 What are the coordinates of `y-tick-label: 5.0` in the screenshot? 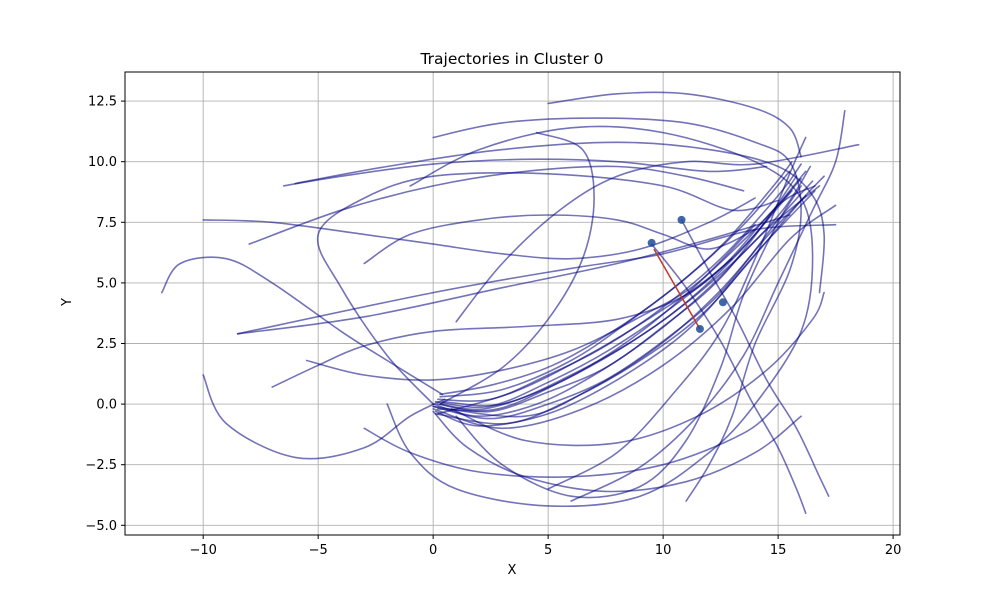 It's located at (106, 283).